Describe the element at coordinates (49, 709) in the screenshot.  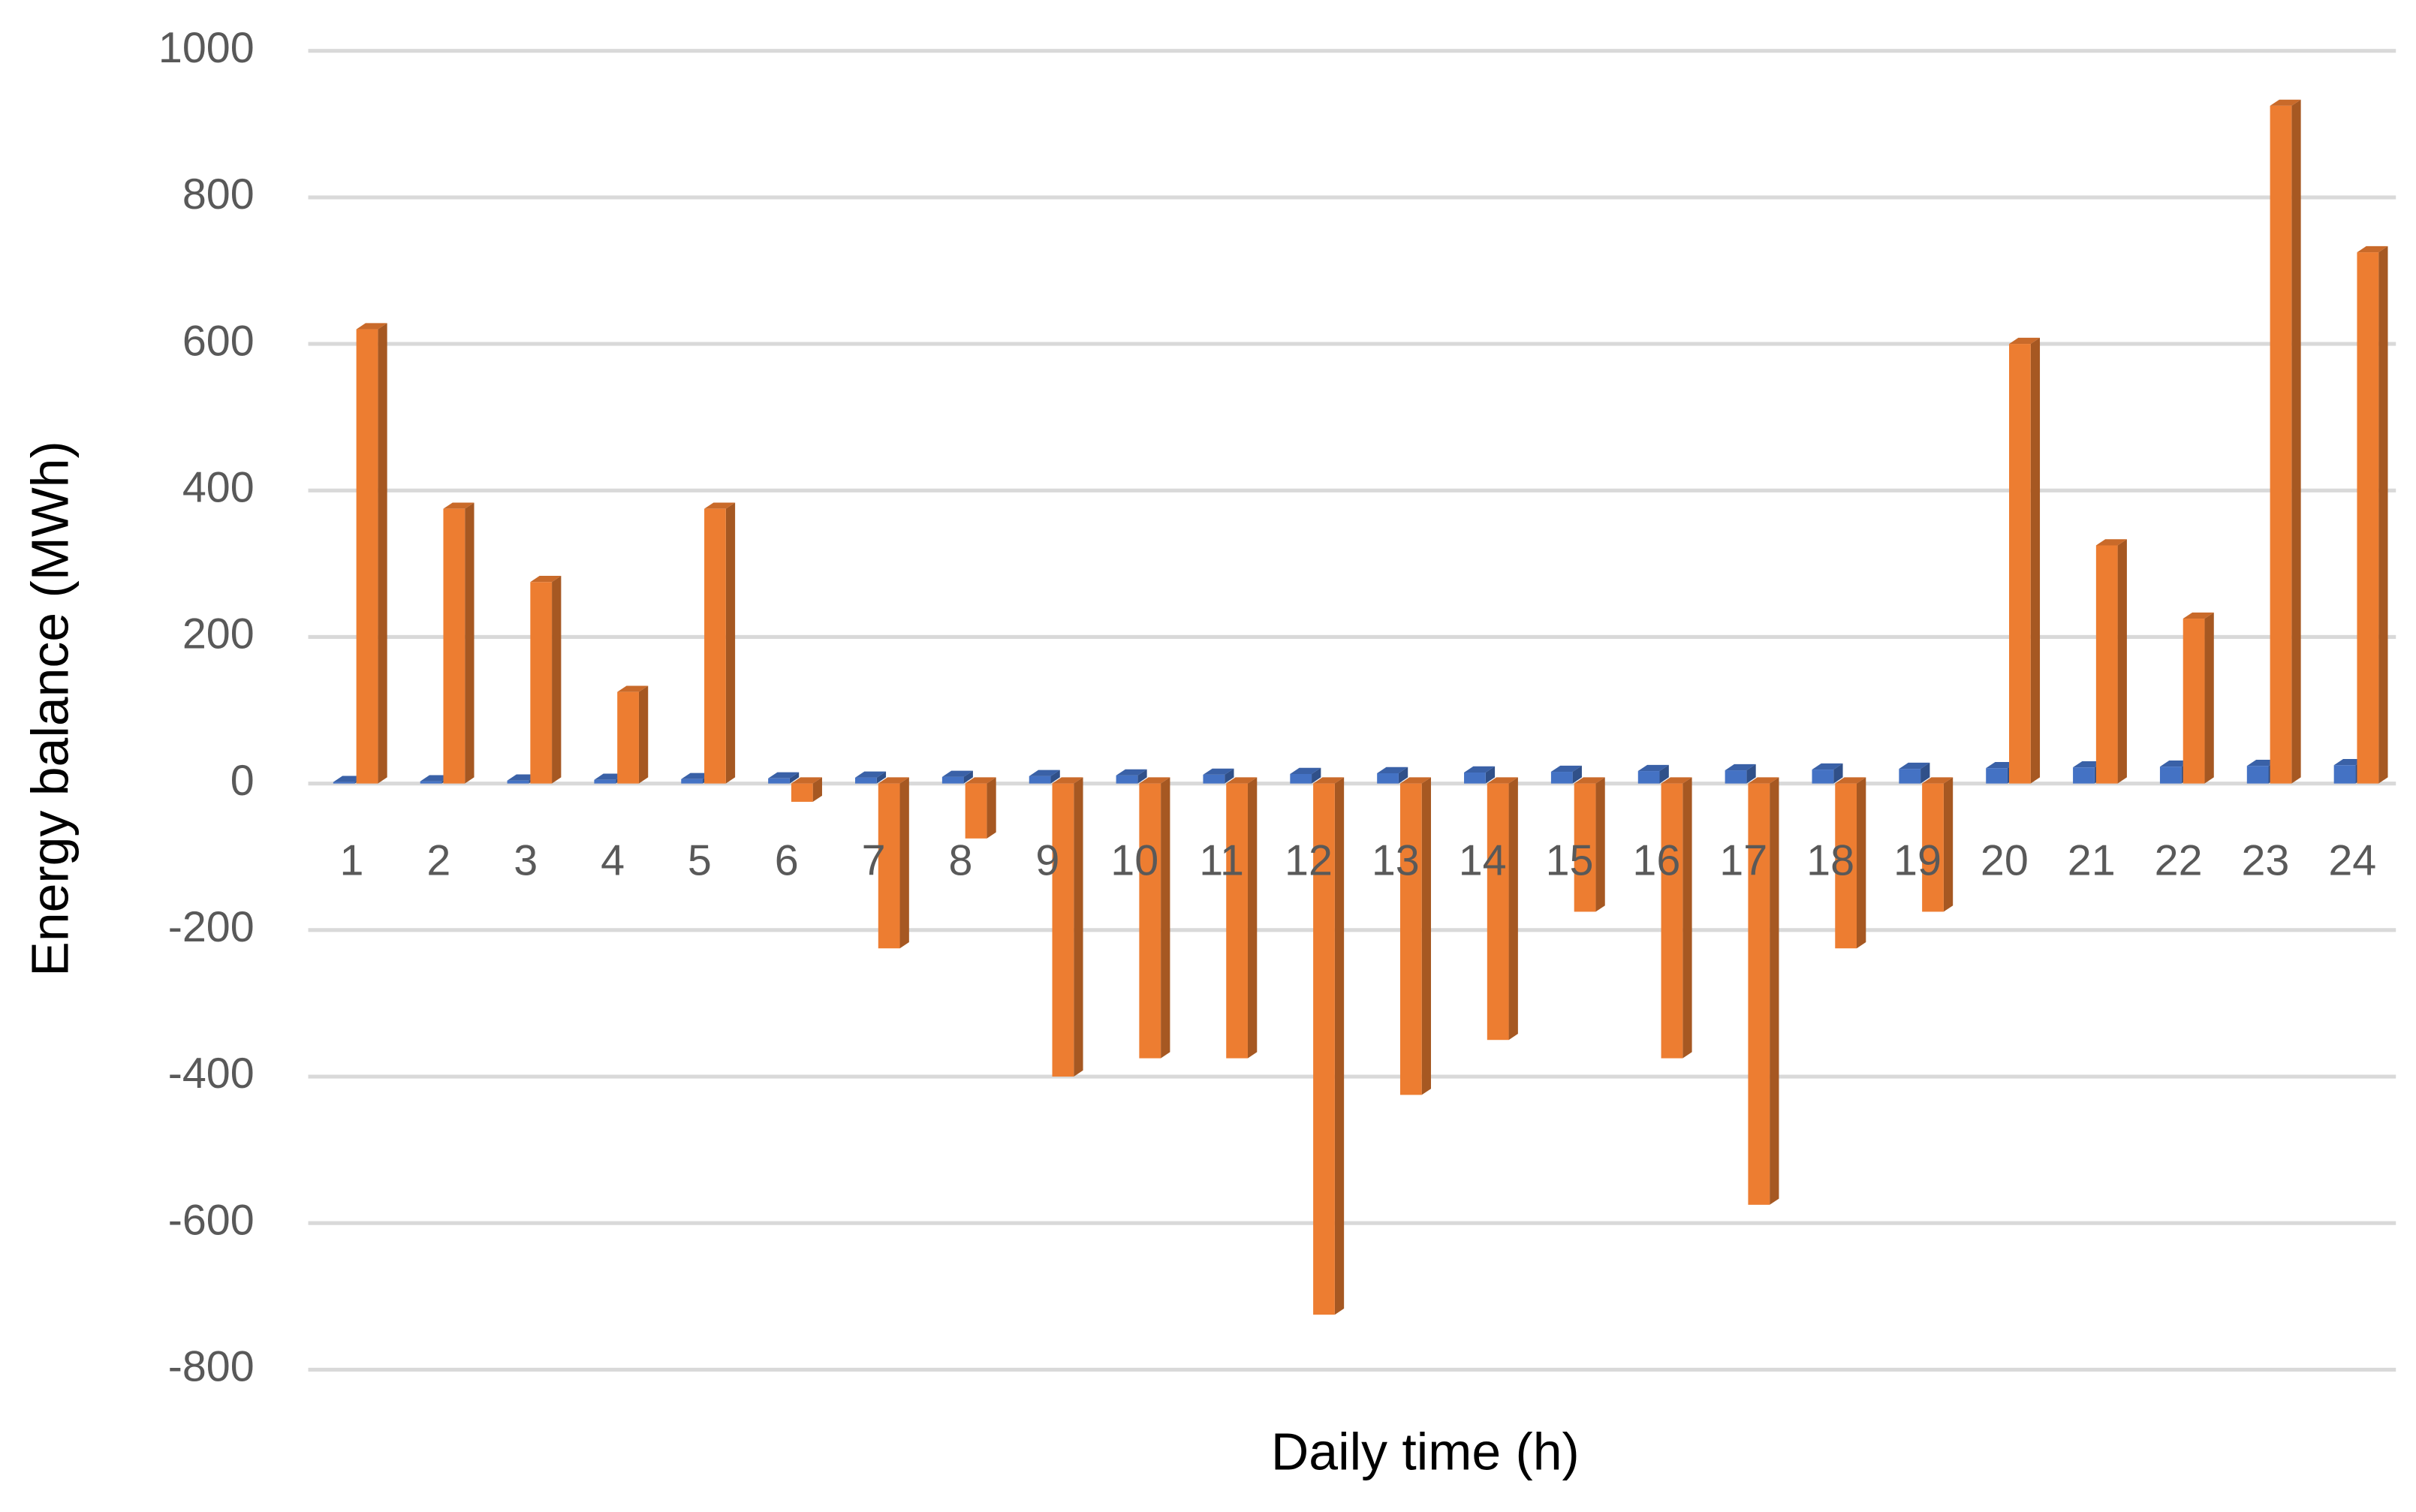
I see `y-axis-title: Energy balance (MWh)` at that location.